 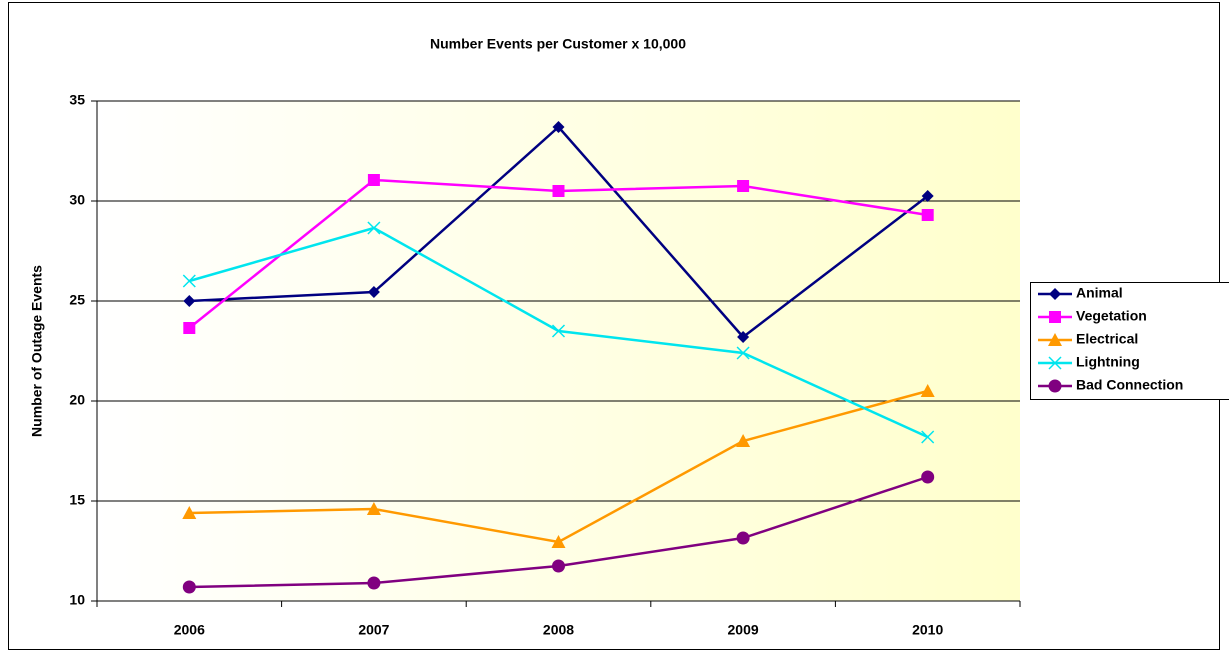 I want to click on legend-label: Bad Connection, so click(x=1129, y=385).